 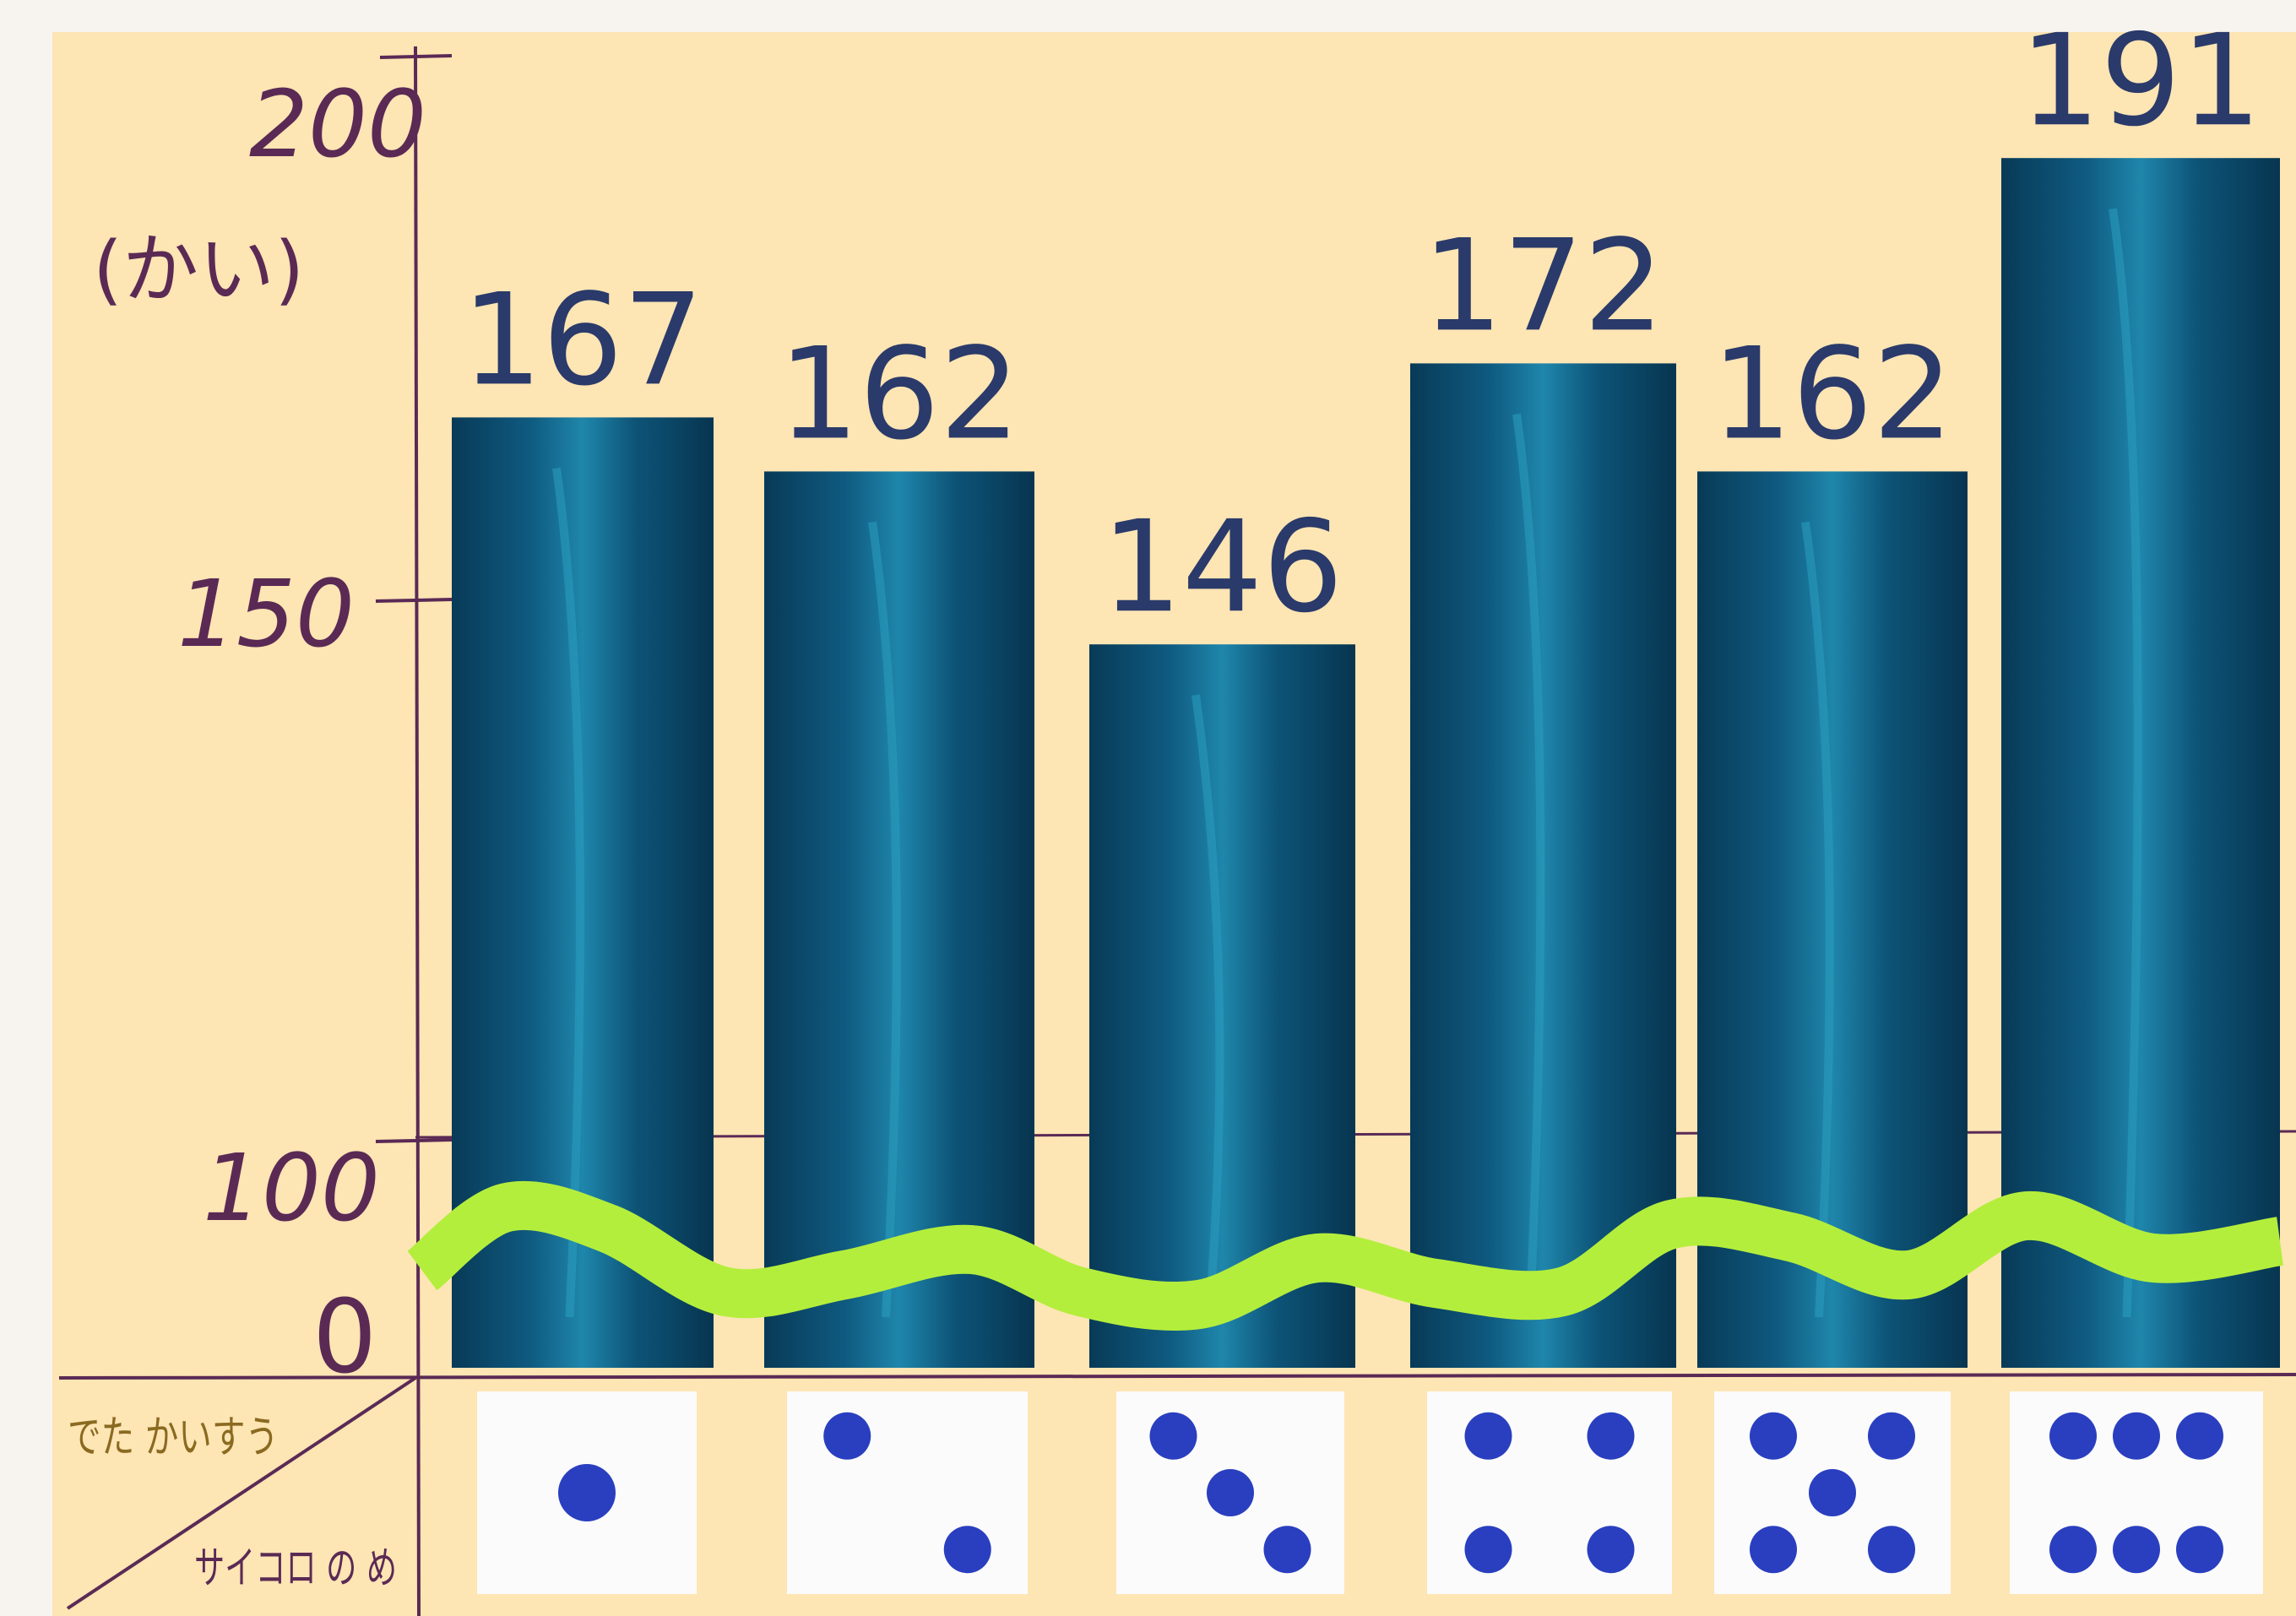 I want to click on y-axis, so click(x=417, y=831).